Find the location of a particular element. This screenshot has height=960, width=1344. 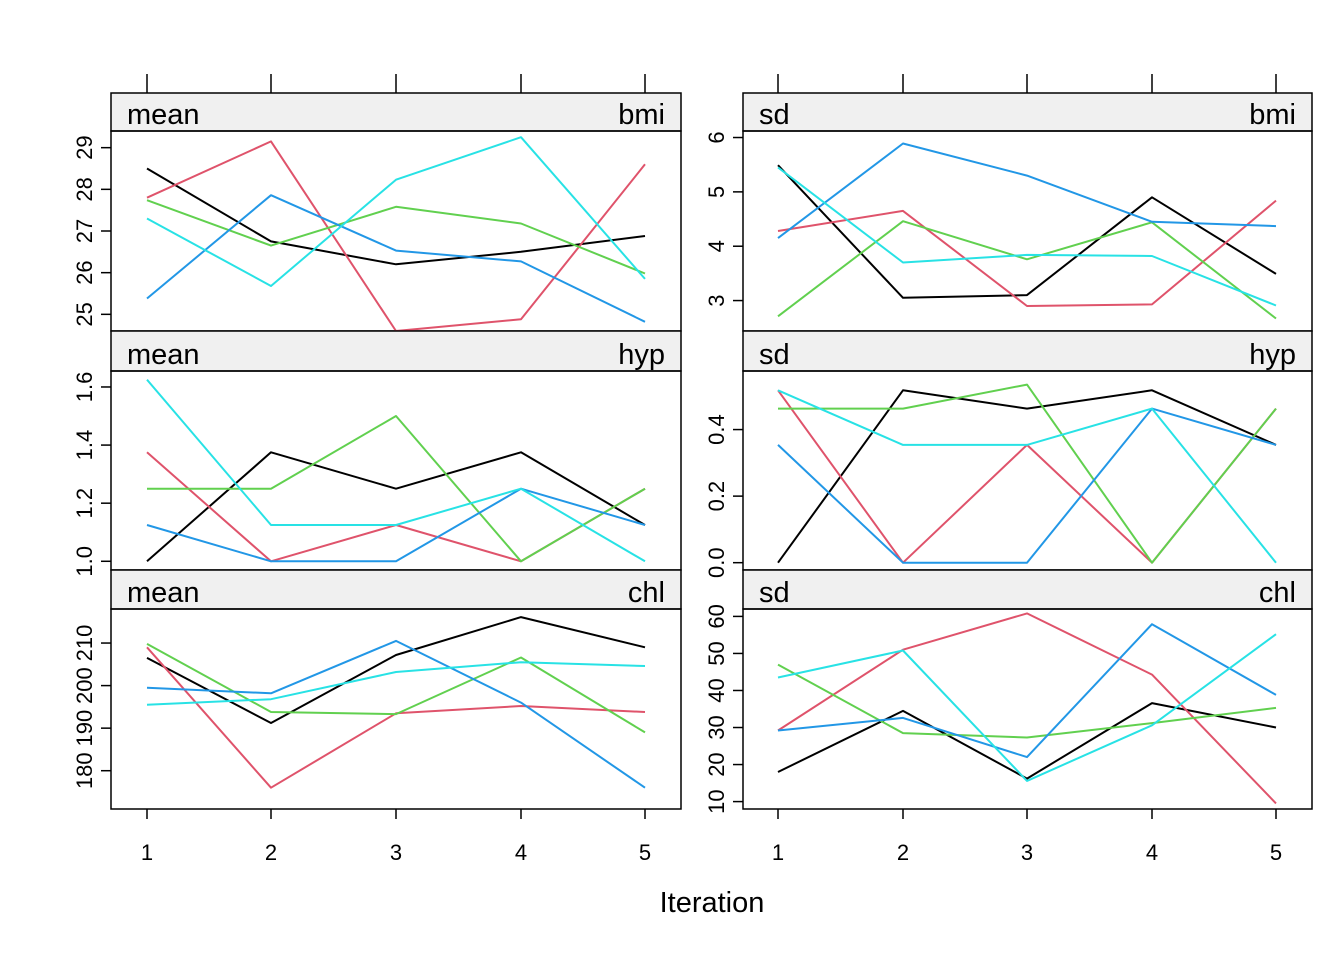

y-tick-label: 20 is located at coordinates (716, 764).